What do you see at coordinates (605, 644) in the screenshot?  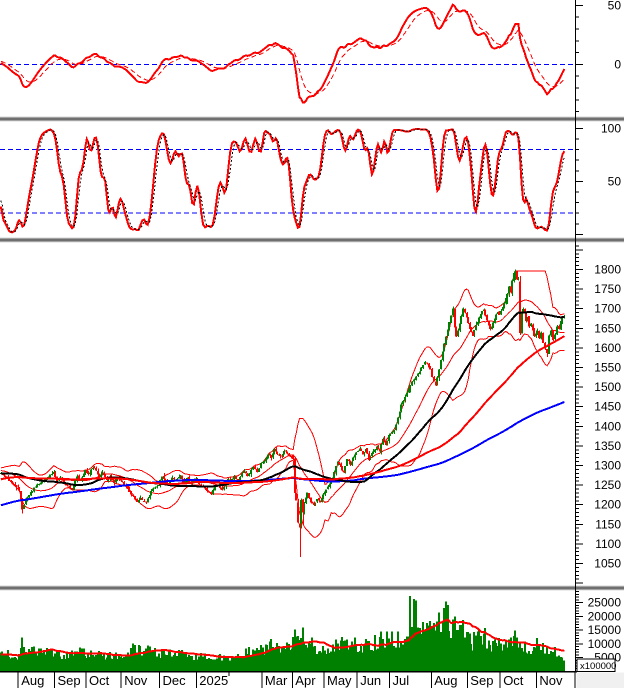 I see `svg-text: 10000` at bounding box center [605, 644].